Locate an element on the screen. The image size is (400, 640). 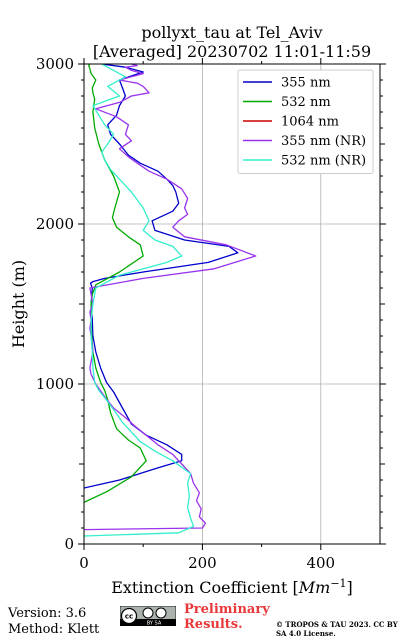
x-axis-title: Extinction Coefficient [Mm−1] is located at coordinates (232, 587).